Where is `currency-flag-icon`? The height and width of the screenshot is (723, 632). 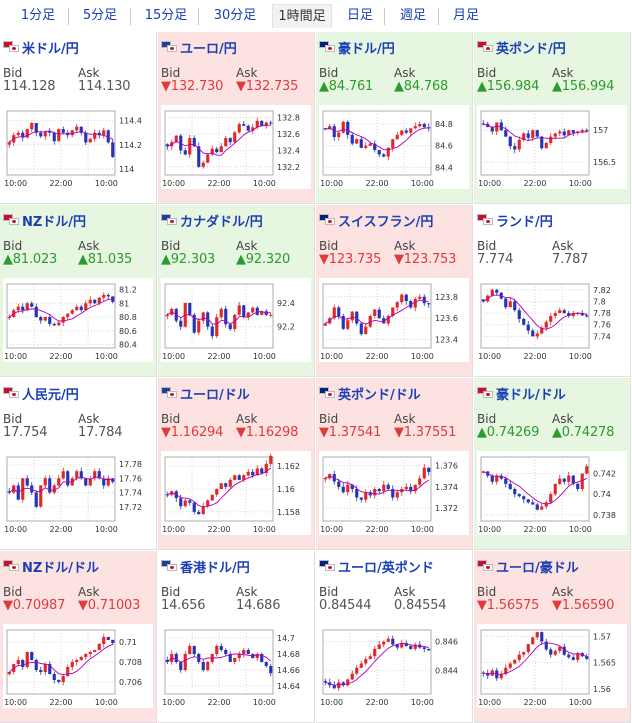 currency-flag-icon is located at coordinates (11, 47).